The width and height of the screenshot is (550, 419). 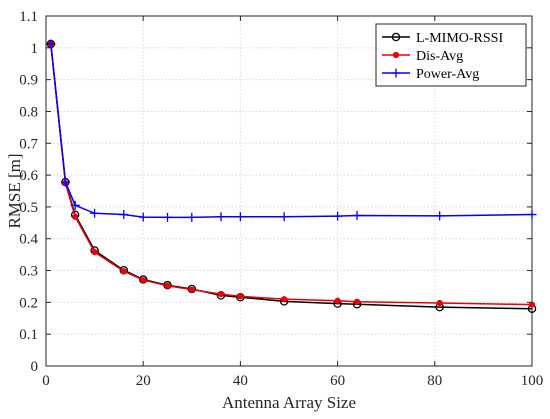 What do you see at coordinates (337, 381) in the screenshot?
I see `x-tick-label: 60` at bounding box center [337, 381].